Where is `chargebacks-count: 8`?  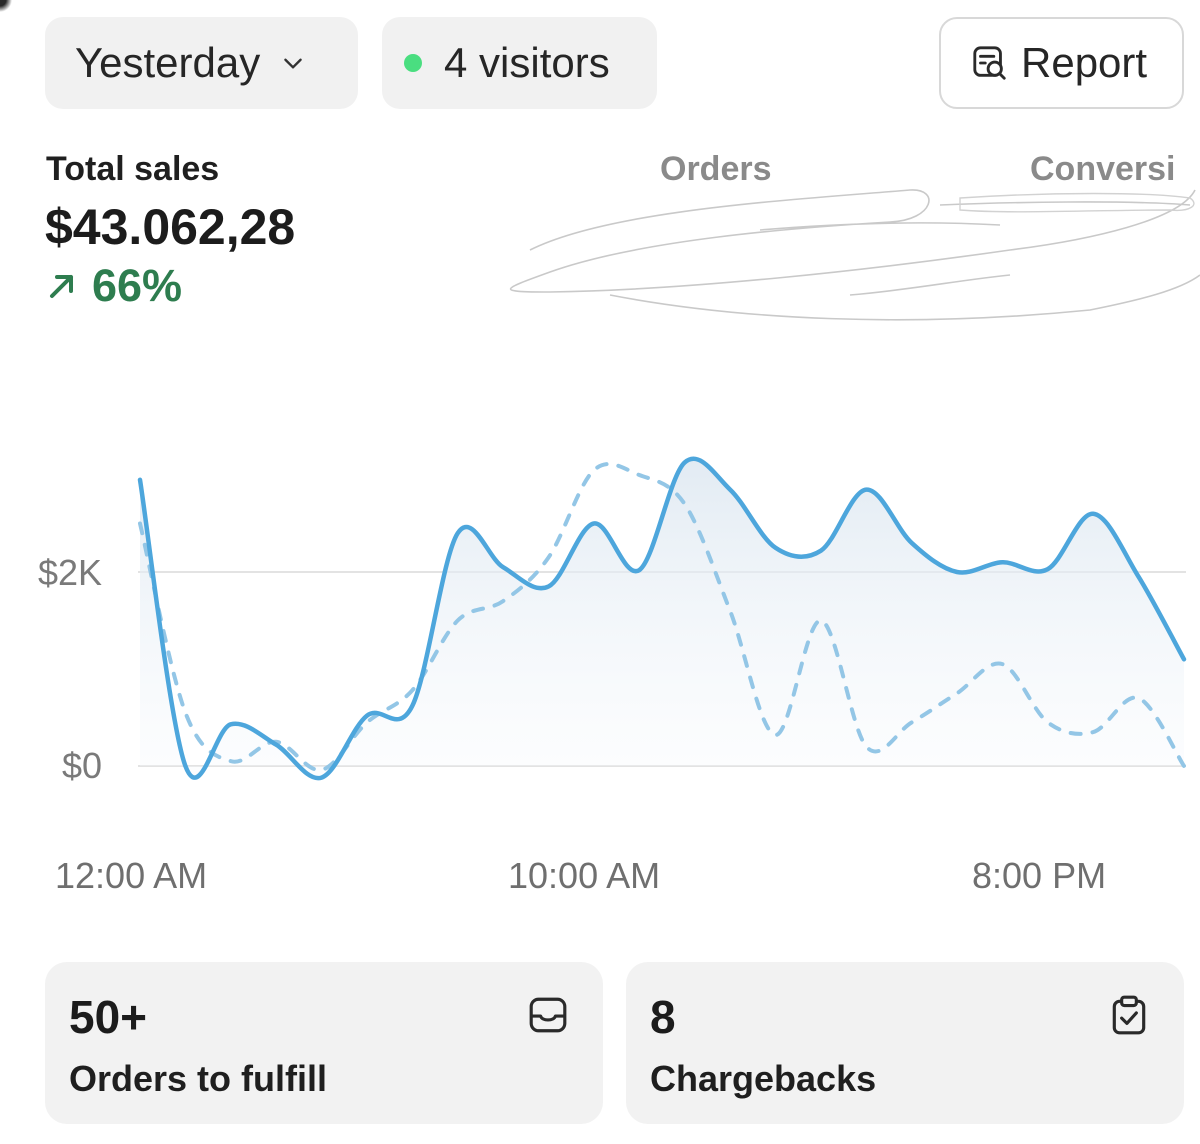
chargebacks-count: 8 is located at coordinates (663, 1017).